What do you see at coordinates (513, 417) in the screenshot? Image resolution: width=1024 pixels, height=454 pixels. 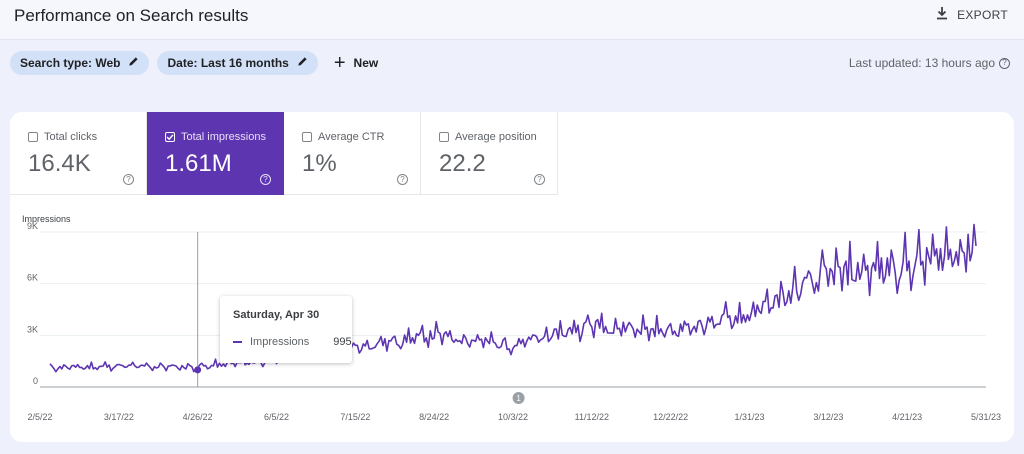 I see `x-tick-label: 10/3/22` at bounding box center [513, 417].